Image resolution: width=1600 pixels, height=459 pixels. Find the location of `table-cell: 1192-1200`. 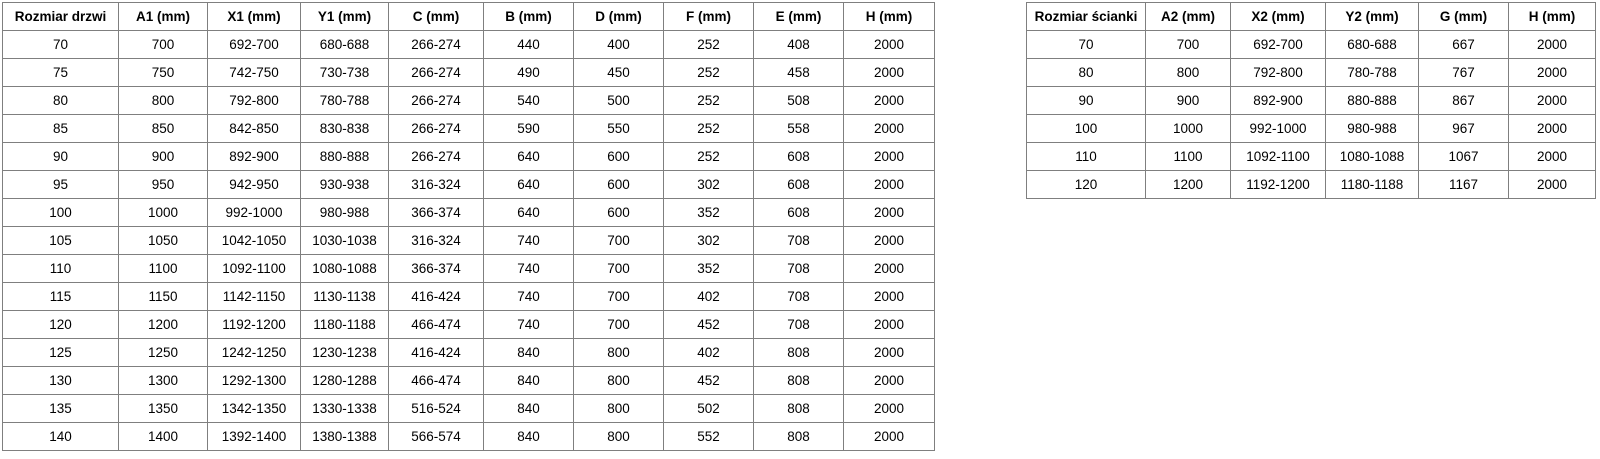

table-cell: 1192-1200 is located at coordinates (1278, 184).